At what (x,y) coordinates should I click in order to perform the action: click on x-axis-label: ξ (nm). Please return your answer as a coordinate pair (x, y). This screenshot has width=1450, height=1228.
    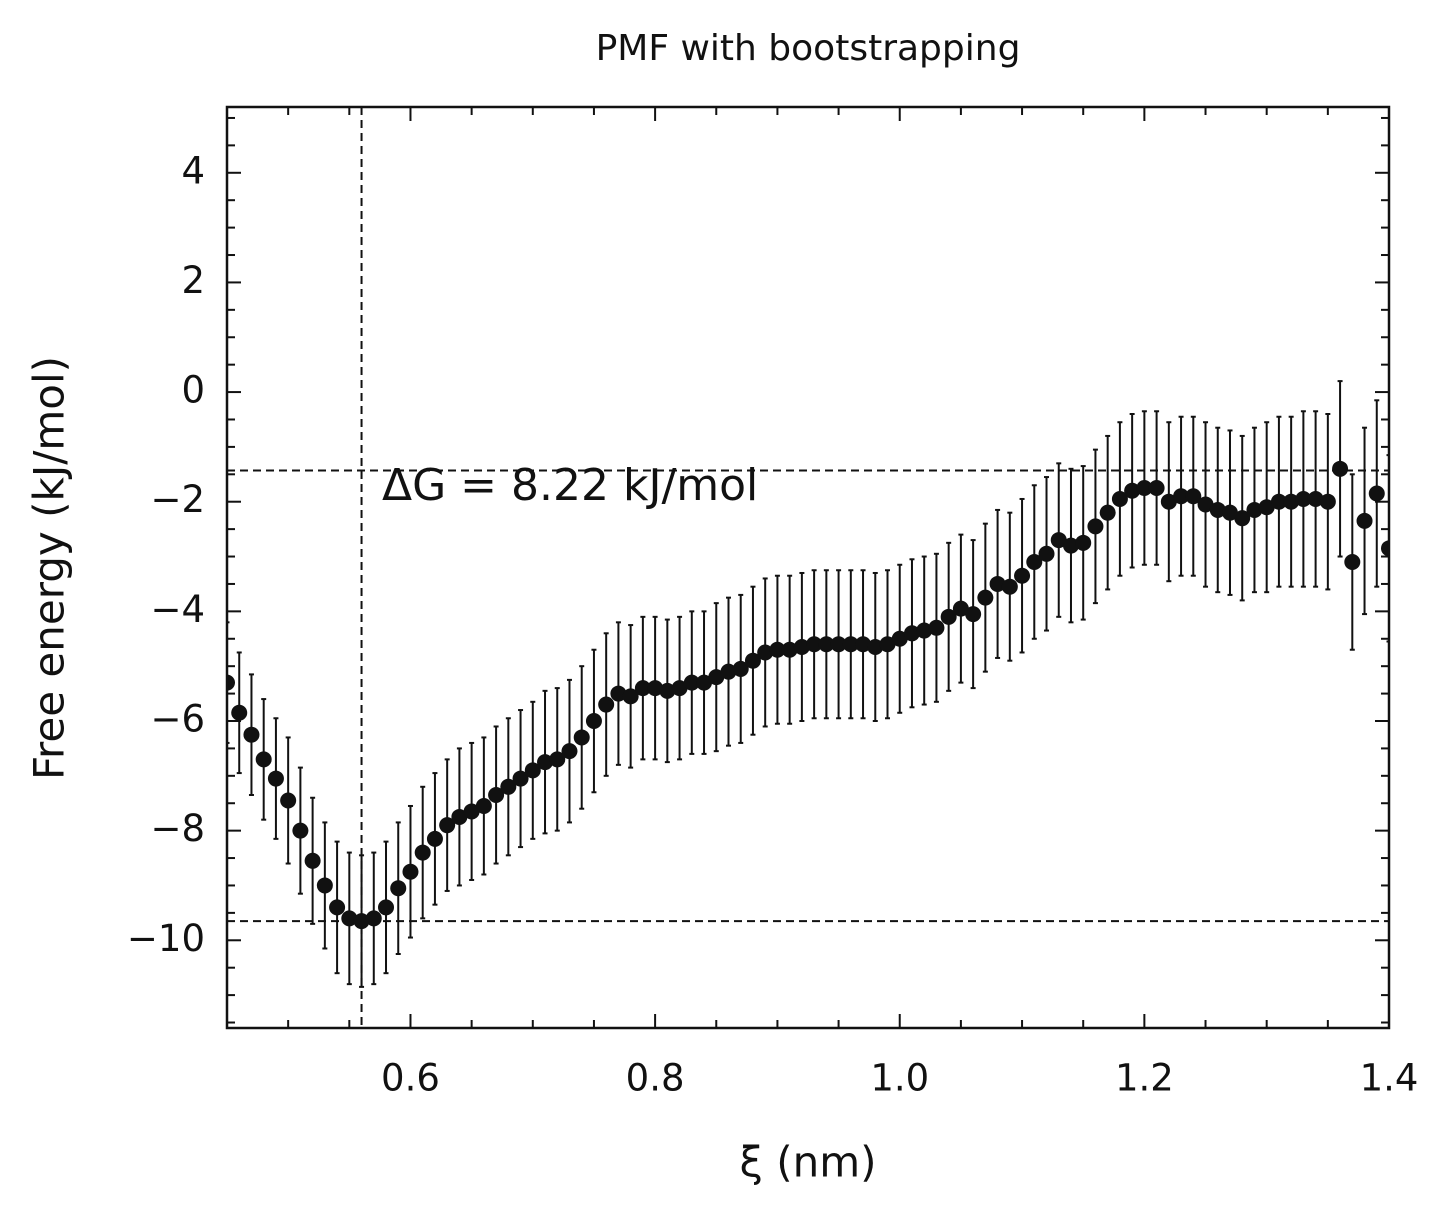
    Looking at the image, I should click on (807, 1162).